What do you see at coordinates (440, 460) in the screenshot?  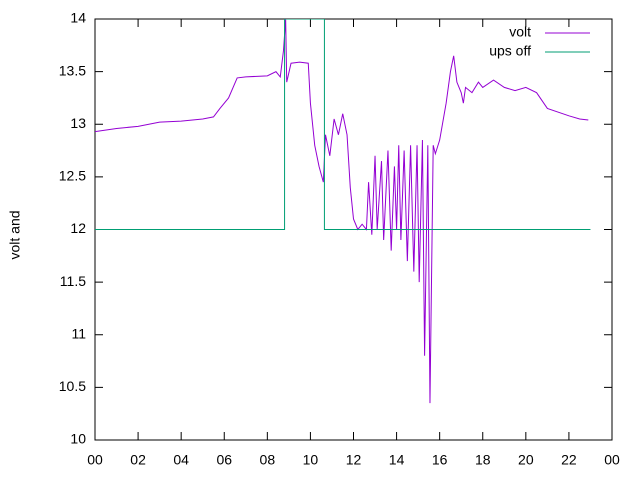 I see `x-tick-label: 16` at bounding box center [440, 460].